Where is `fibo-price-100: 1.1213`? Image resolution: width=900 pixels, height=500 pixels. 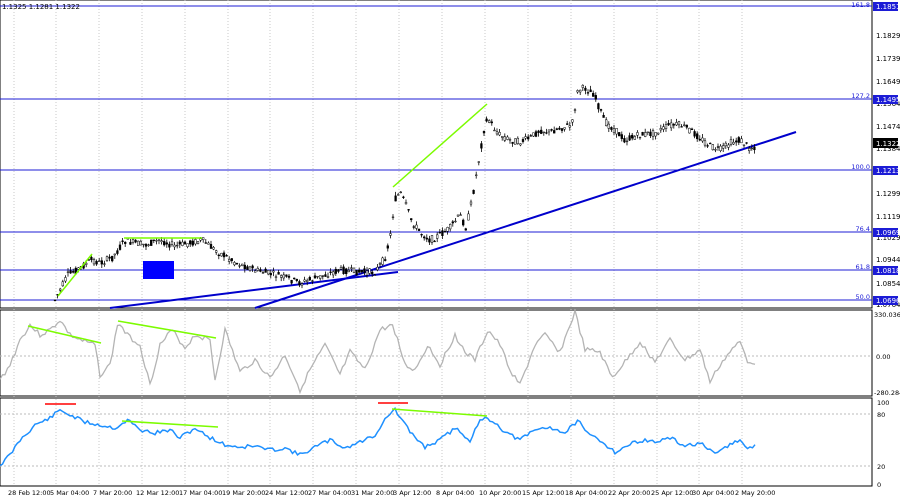 fibo-price-100: 1.1213 is located at coordinates (888, 171).